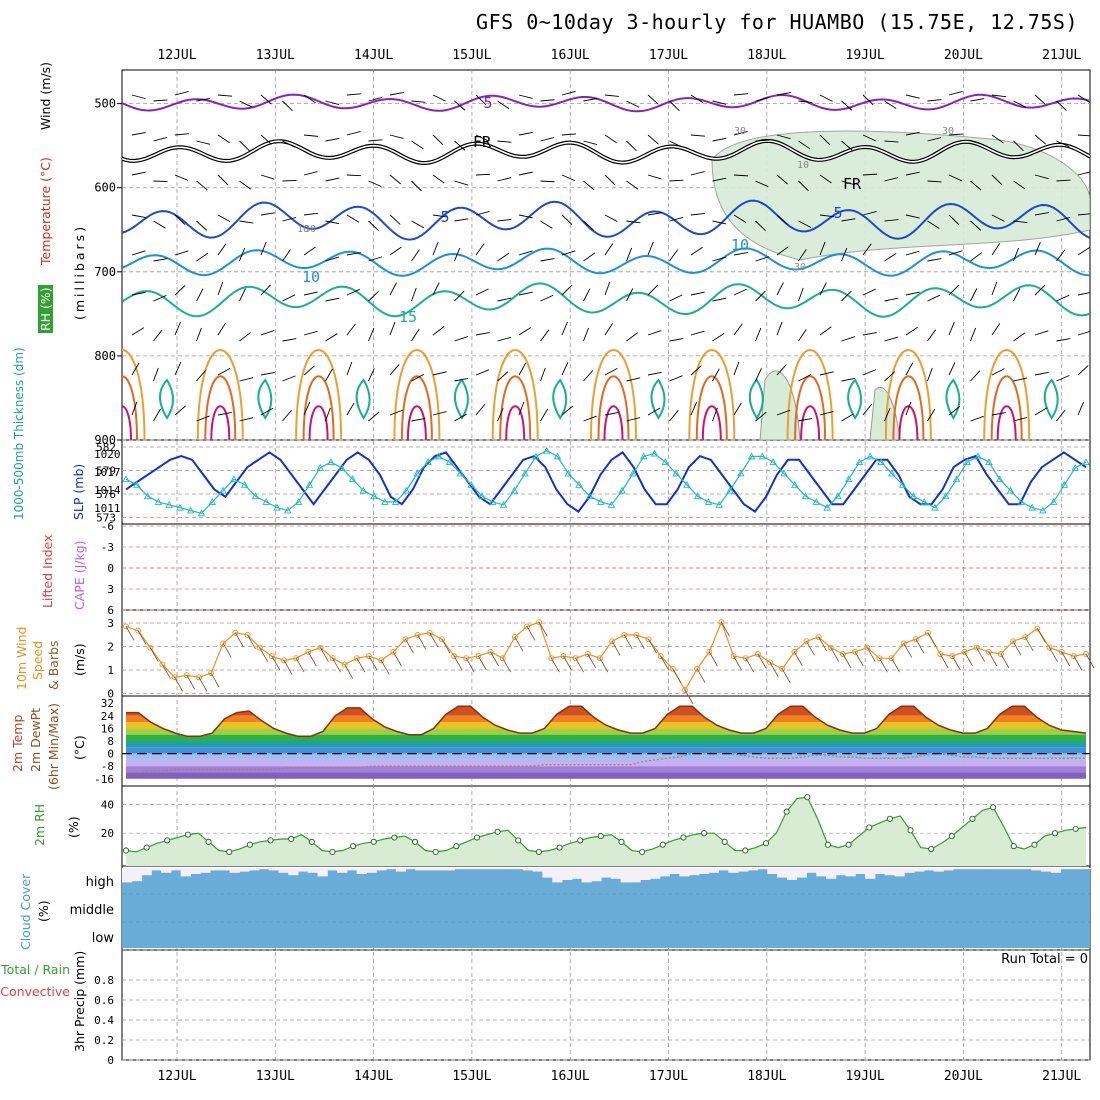 Image resolution: width=1100 pixels, height=1100 pixels. Describe the element at coordinates (110, 568) in the screenshot. I see `cape-tick-label: 0` at that location.